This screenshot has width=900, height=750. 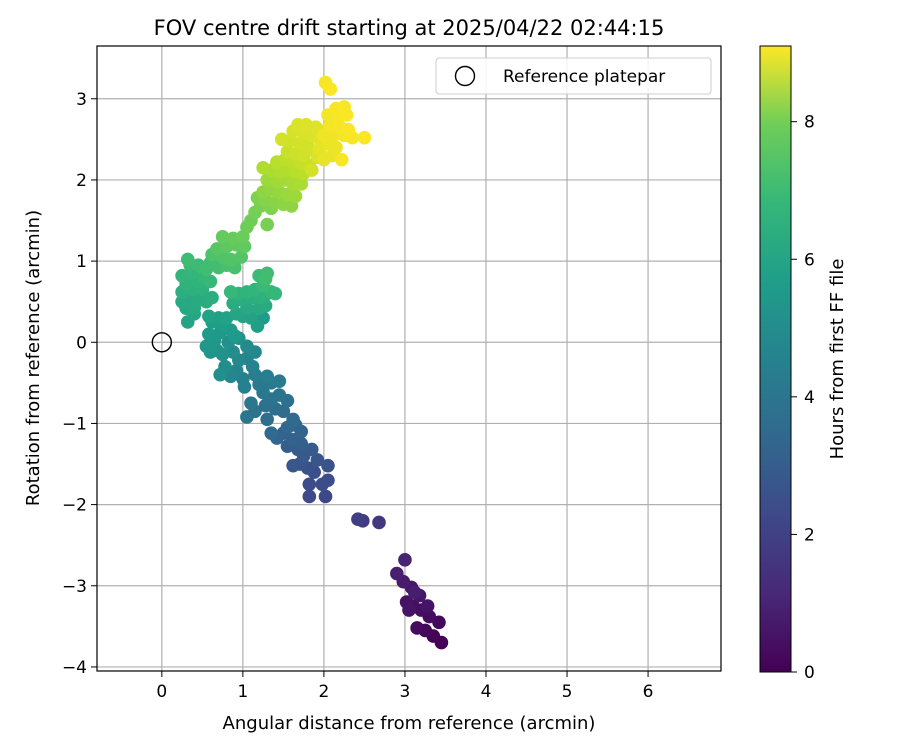 I want to click on colorbar-tick-label: 6, so click(x=809, y=260).